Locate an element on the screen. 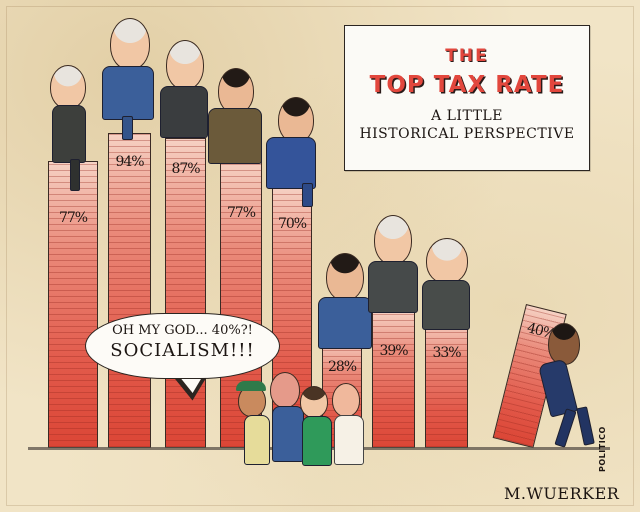  bar-value-label: 94% is located at coordinates (129, 162).